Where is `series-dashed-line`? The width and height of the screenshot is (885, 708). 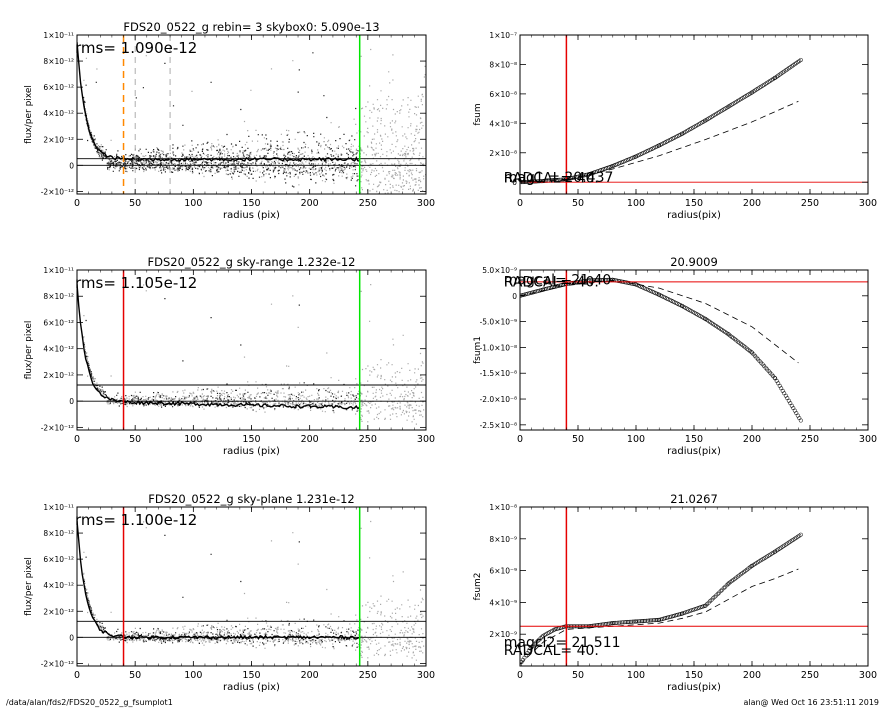 series-dashed-line is located at coordinates (659, 616).